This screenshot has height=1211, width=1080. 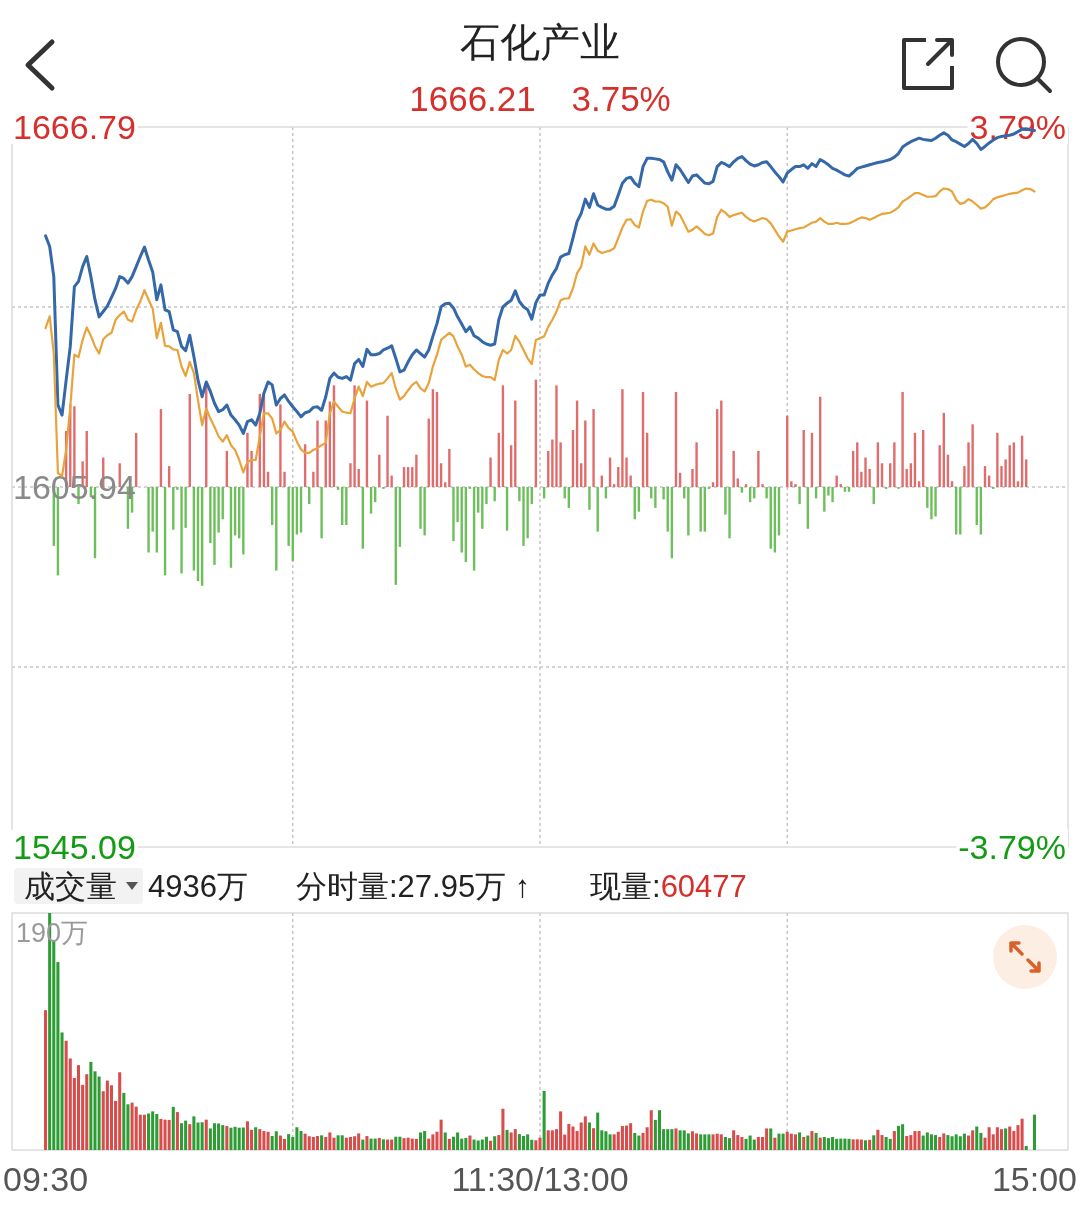 I want to click on x-tick-label: 11:30/13:00, so click(x=540, y=1179).